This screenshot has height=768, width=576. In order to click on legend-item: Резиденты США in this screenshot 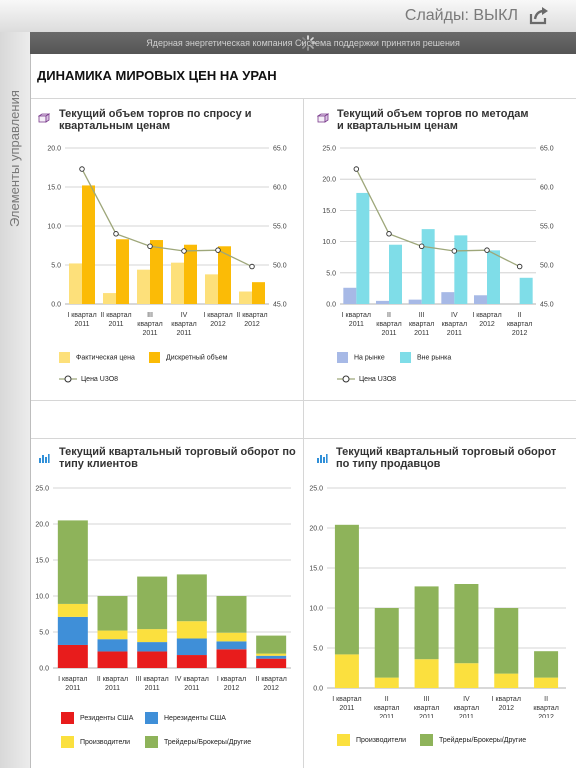, I will do `click(97, 718)`.